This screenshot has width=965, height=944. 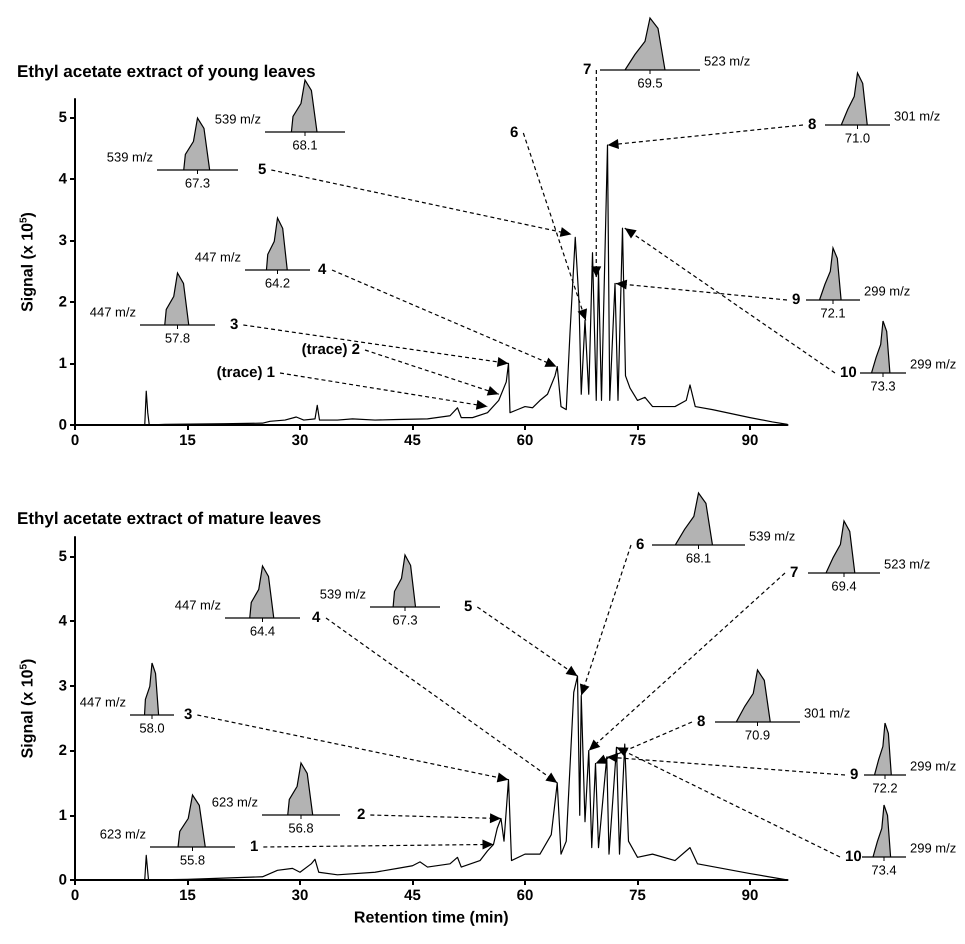 I want to click on annotation: (trace) 1, so click(x=245, y=372).